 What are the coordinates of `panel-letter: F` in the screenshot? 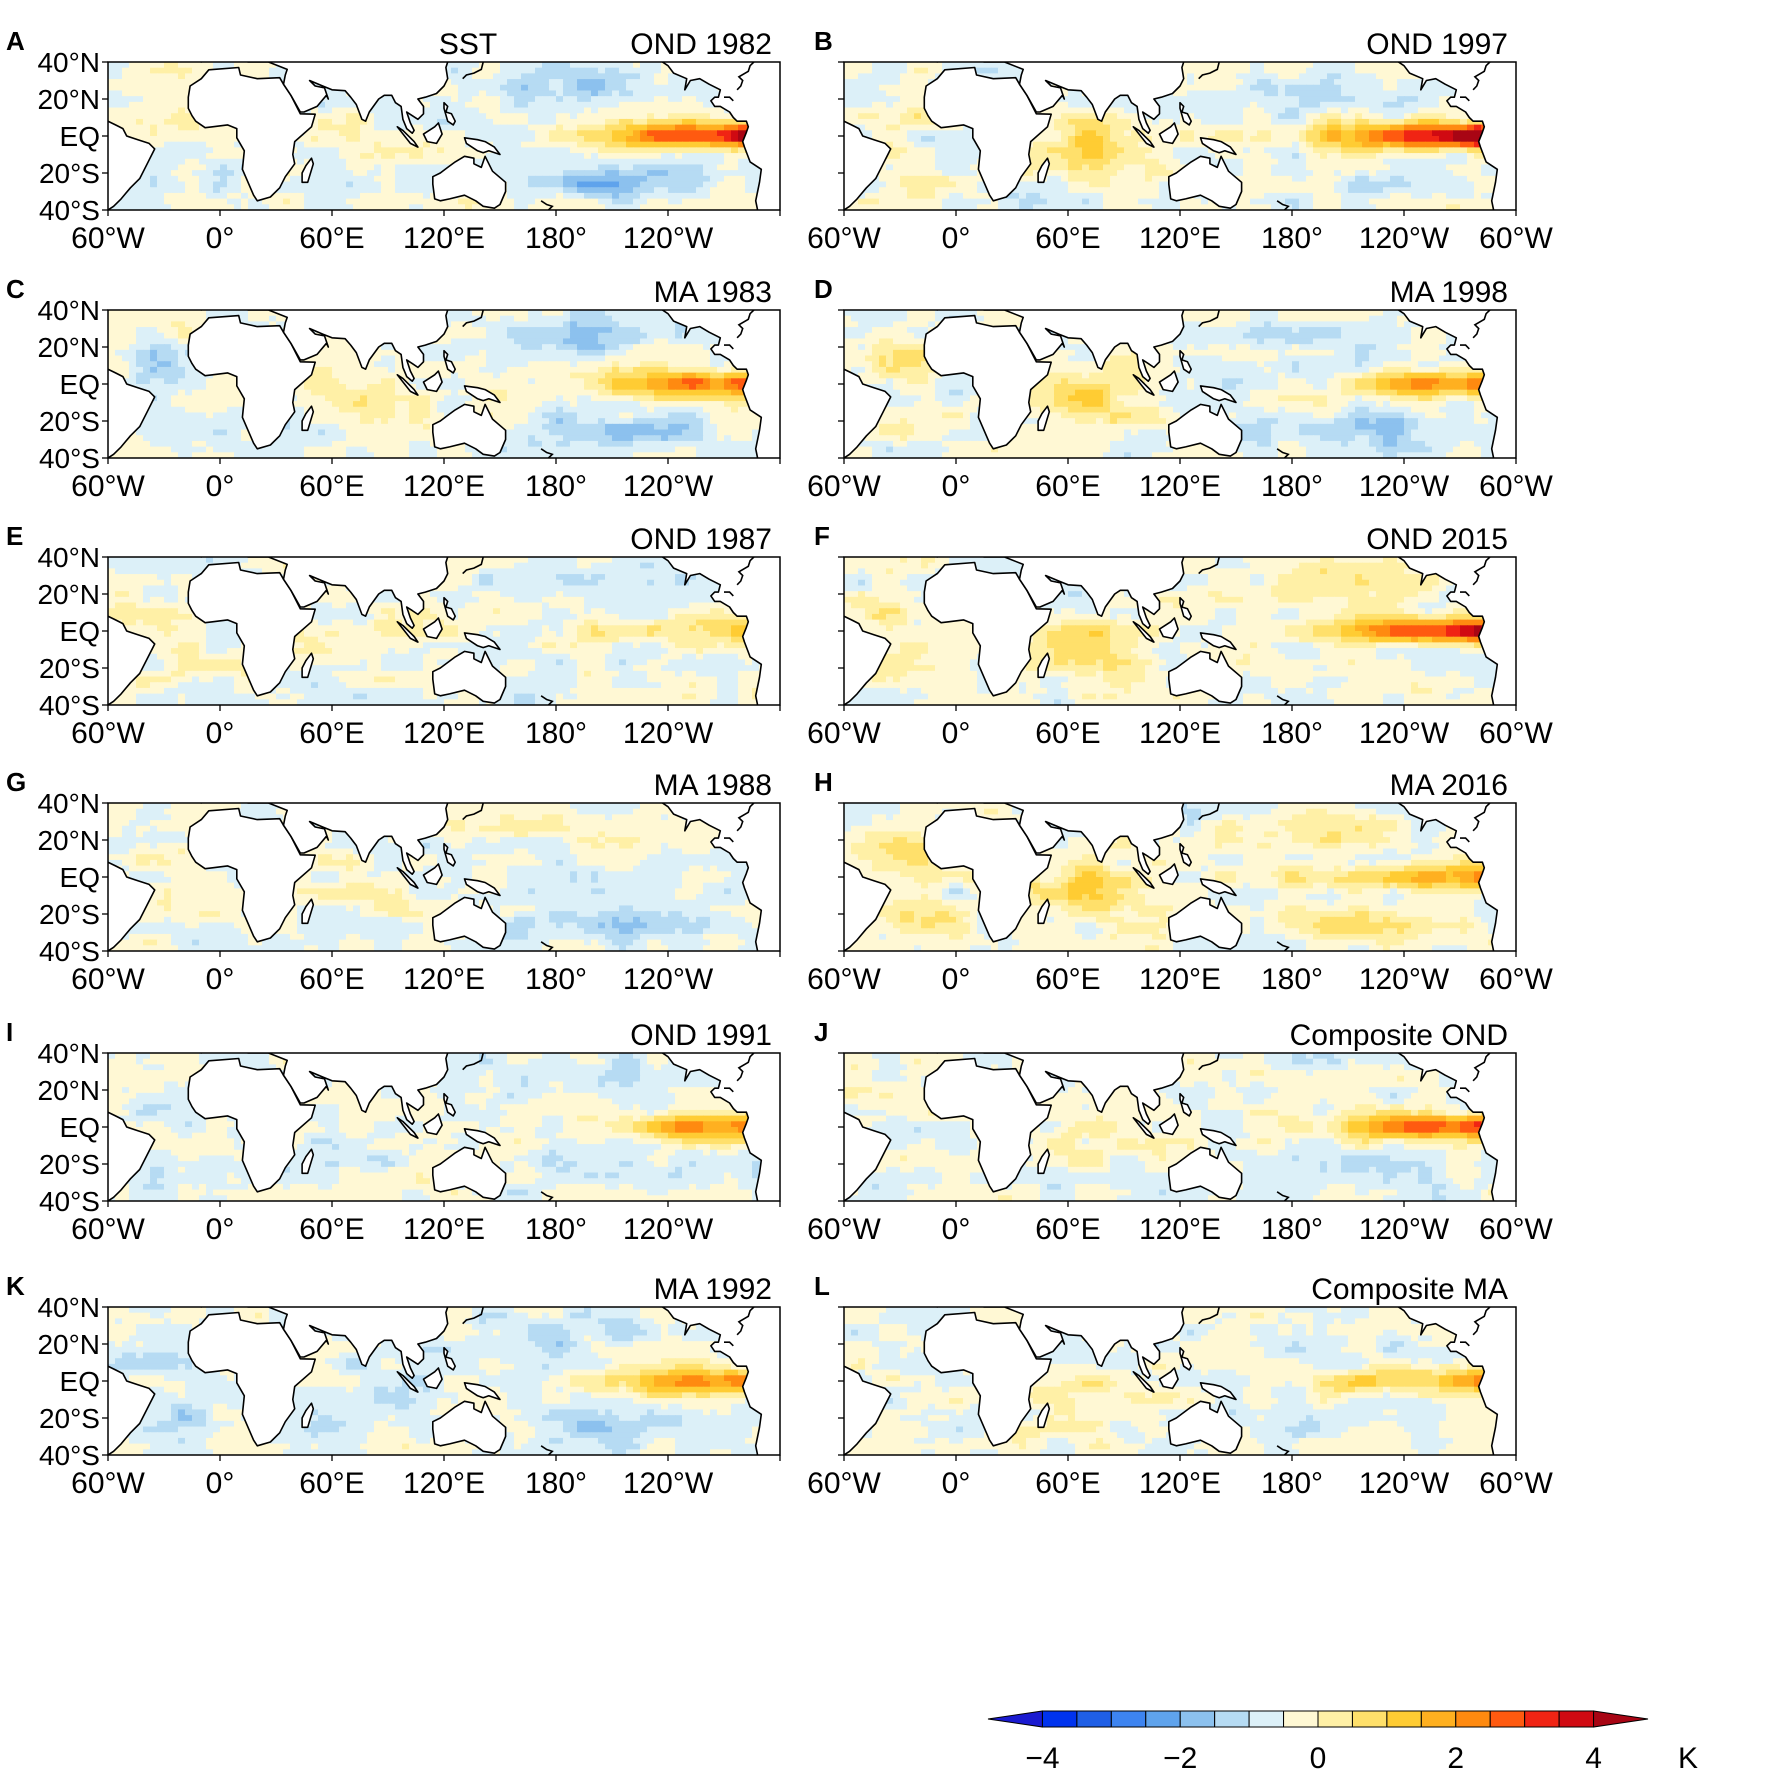 It's located at (822, 536).